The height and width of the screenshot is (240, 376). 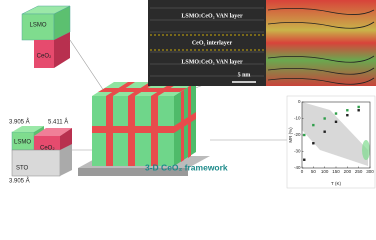 I want to click on y-axis-label: MR (%), so click(x=290, y=135).